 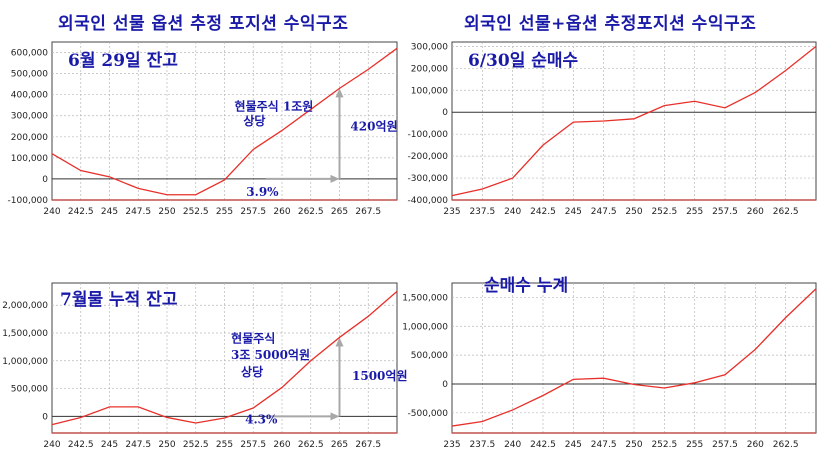 I want to click on annotation-text: 1500억원, so click(x=379, y=376).